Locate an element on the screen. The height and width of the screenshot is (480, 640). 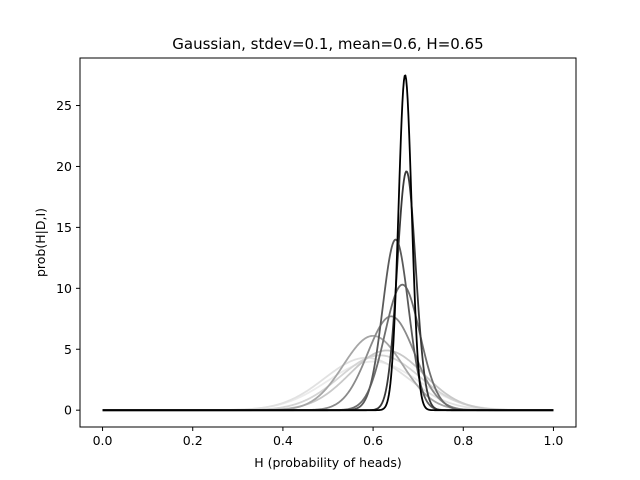
y-tick-label: 0 is located at coordinates (68, 410).